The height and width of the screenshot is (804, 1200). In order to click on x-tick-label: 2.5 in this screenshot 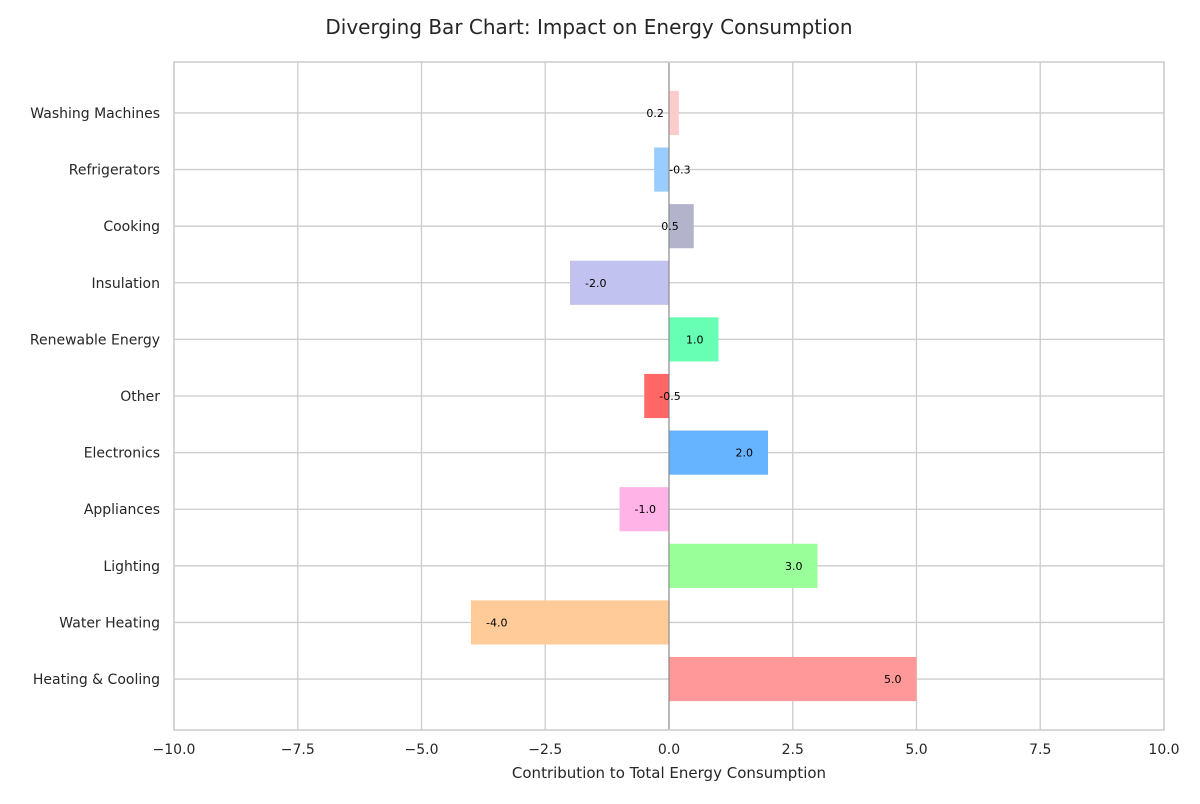, I will do `click(793, 750)`.